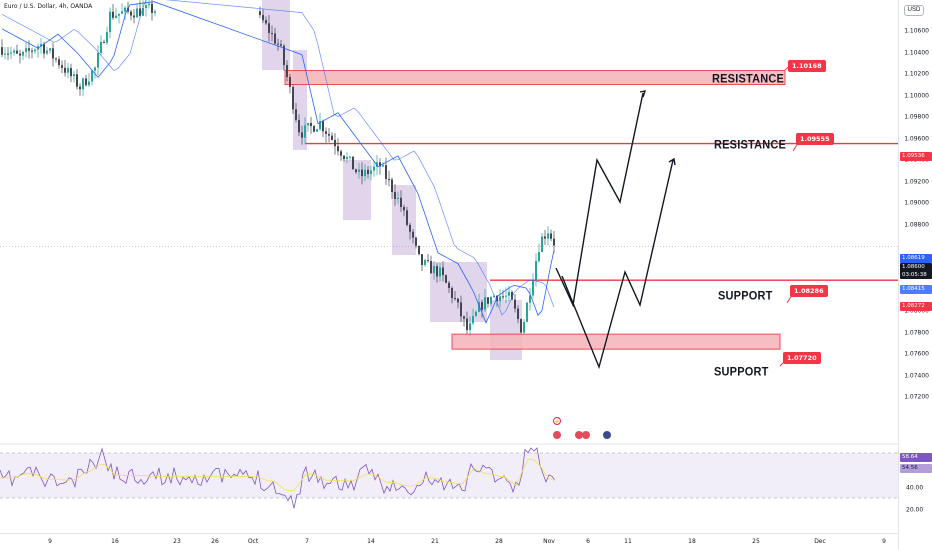  Describe the element at coordinates (884, 541) in the screenshot. I see `time-tick: 9` at that location.